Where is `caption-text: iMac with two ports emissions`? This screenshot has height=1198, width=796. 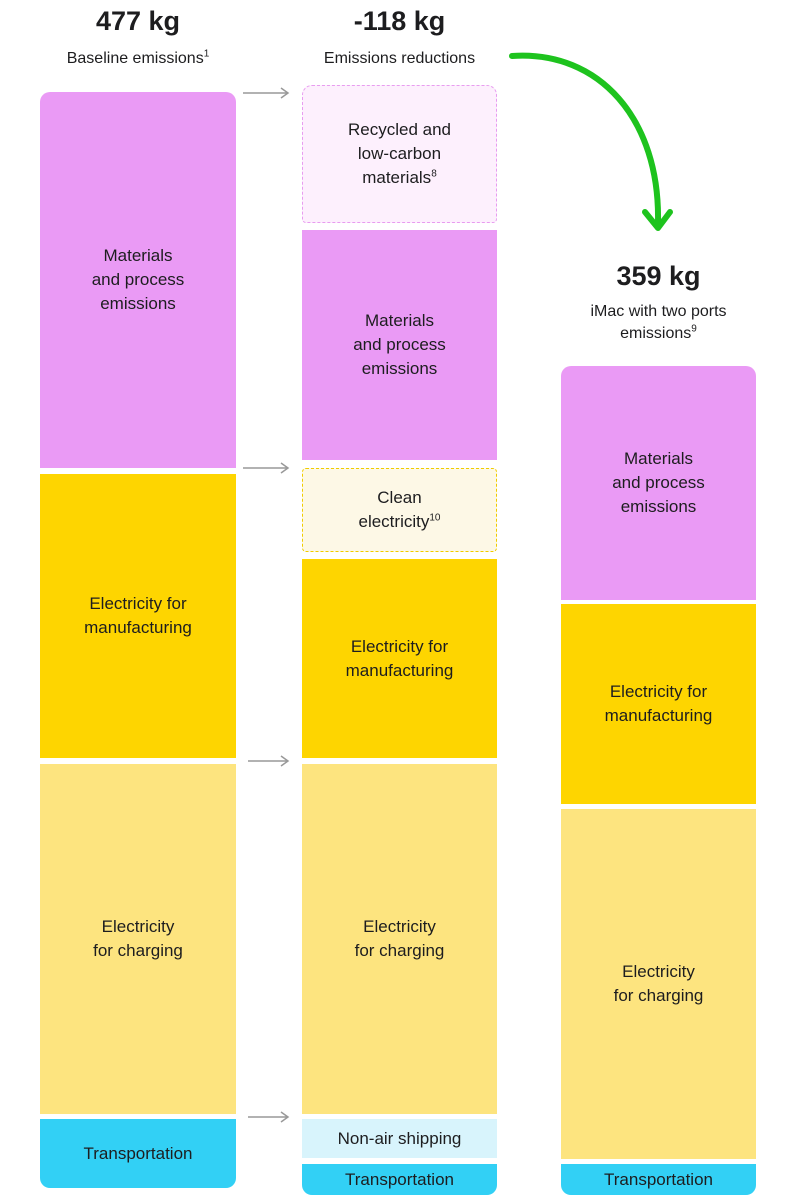 caption-text: iMac with two ports emissions is located at coordinates (658, 322).